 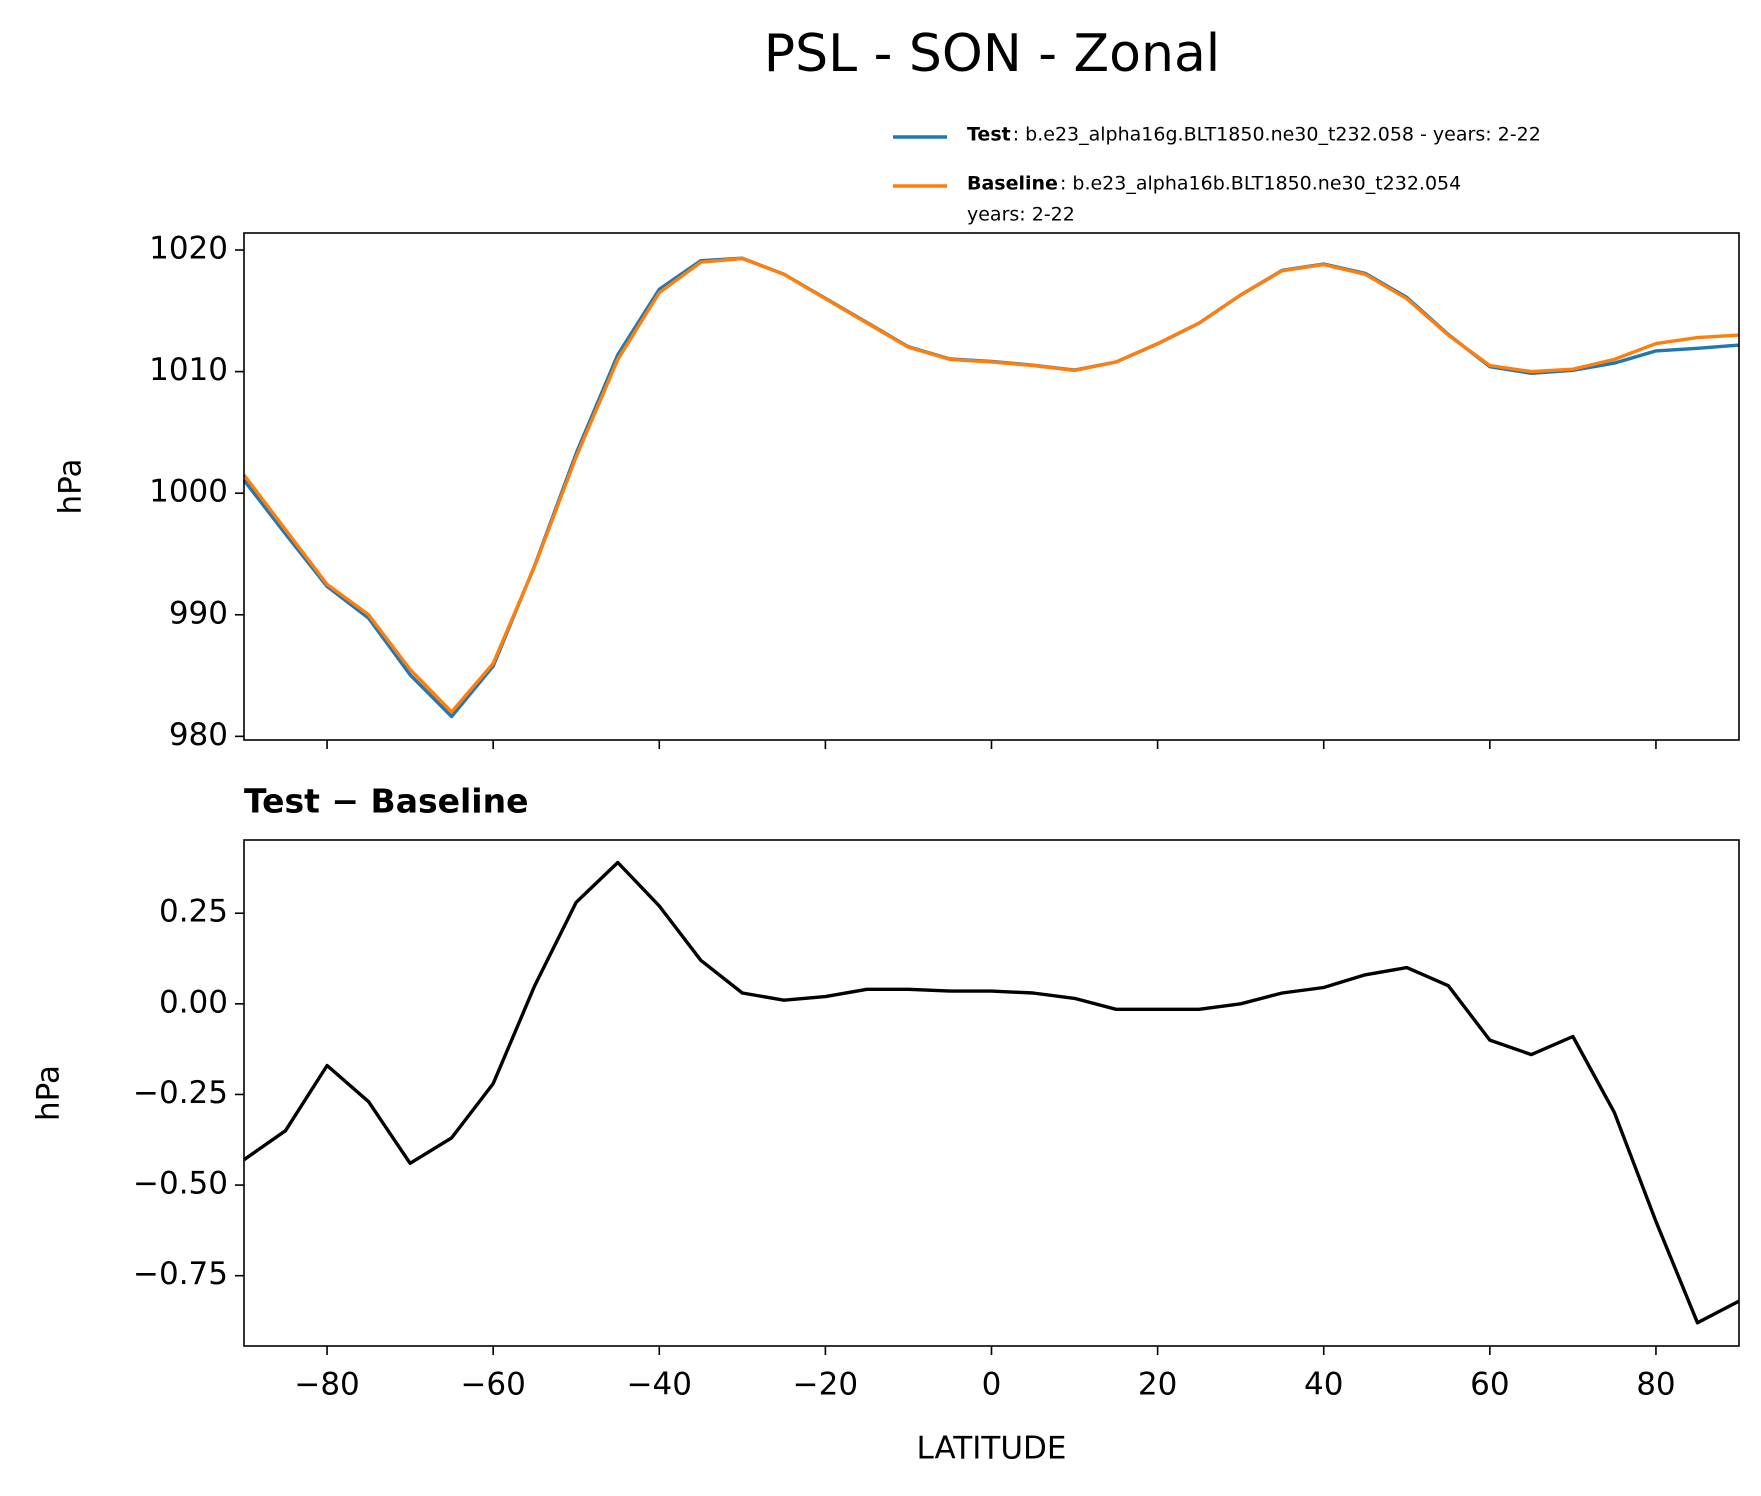 What do you see at coordinates (326, 1385) in the screenshot?
I see `x-tick-label: −80` at bounding box center [326, 1385].